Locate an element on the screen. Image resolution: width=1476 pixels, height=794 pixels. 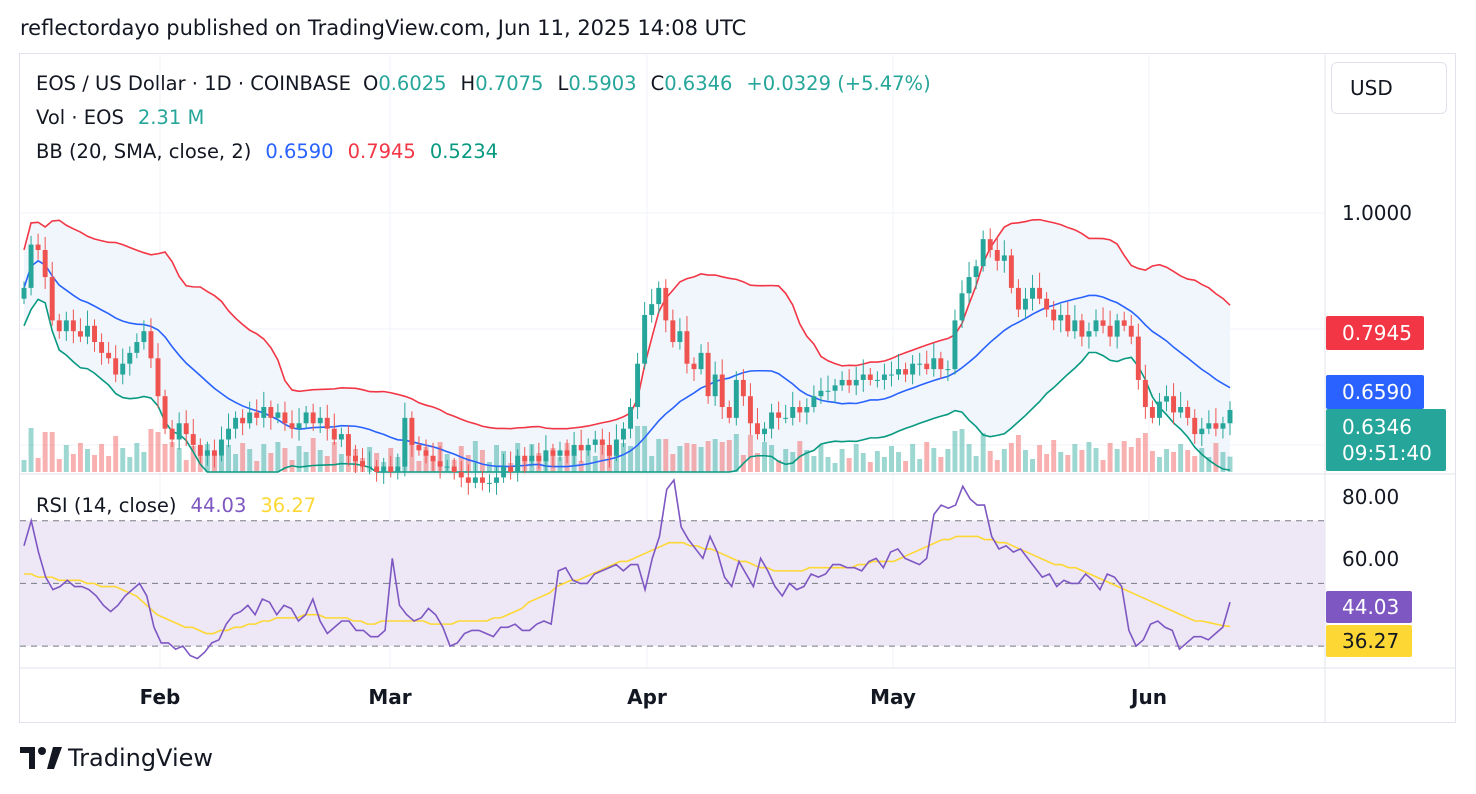
price-tick-label: 1.0000 is located at coordinates (1377, 213).